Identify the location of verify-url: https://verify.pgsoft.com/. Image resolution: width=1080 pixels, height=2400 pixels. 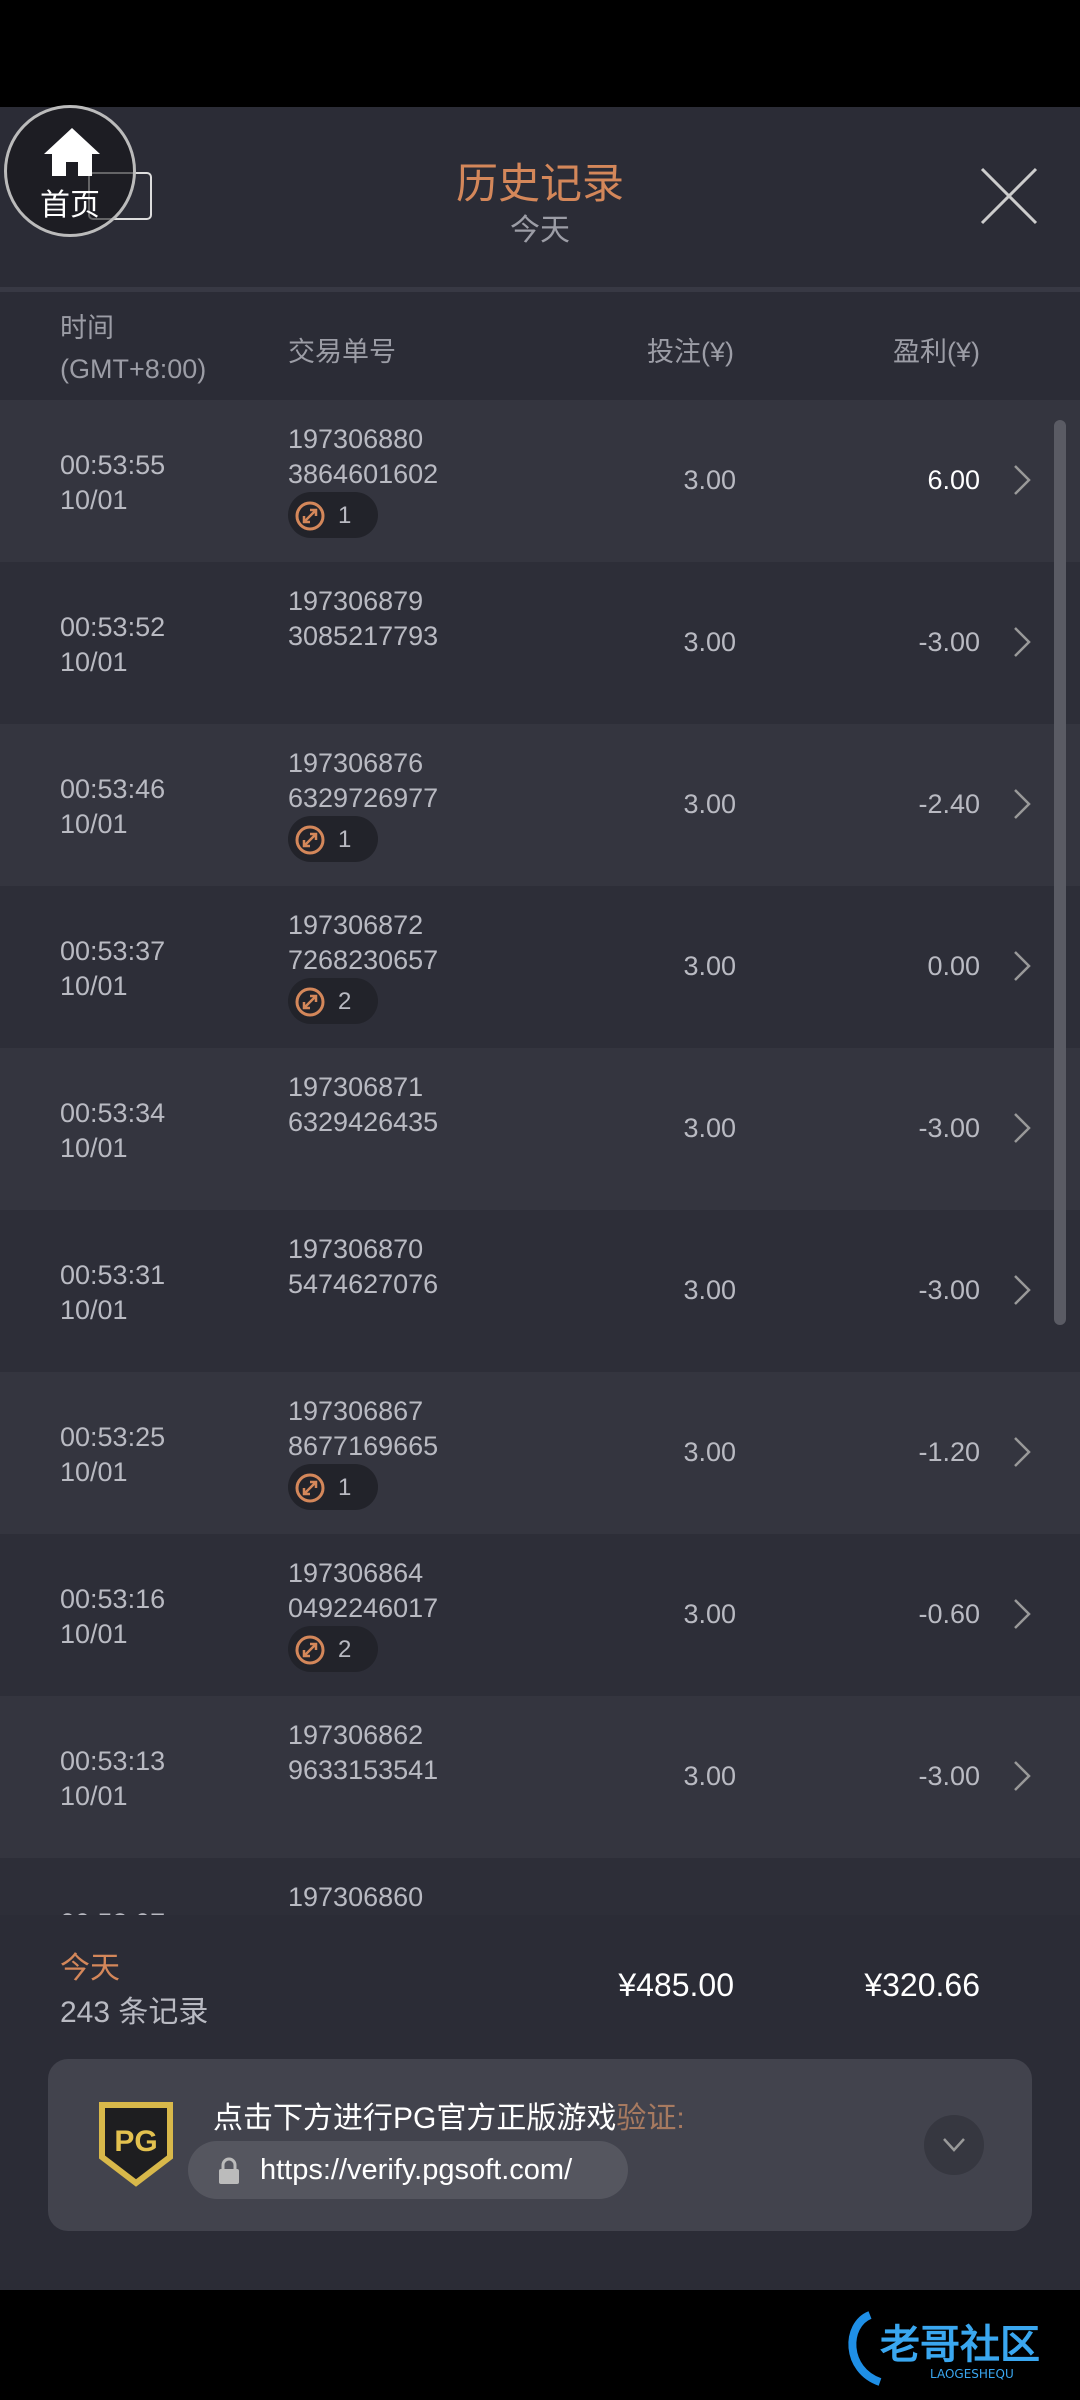
(416, 2170).